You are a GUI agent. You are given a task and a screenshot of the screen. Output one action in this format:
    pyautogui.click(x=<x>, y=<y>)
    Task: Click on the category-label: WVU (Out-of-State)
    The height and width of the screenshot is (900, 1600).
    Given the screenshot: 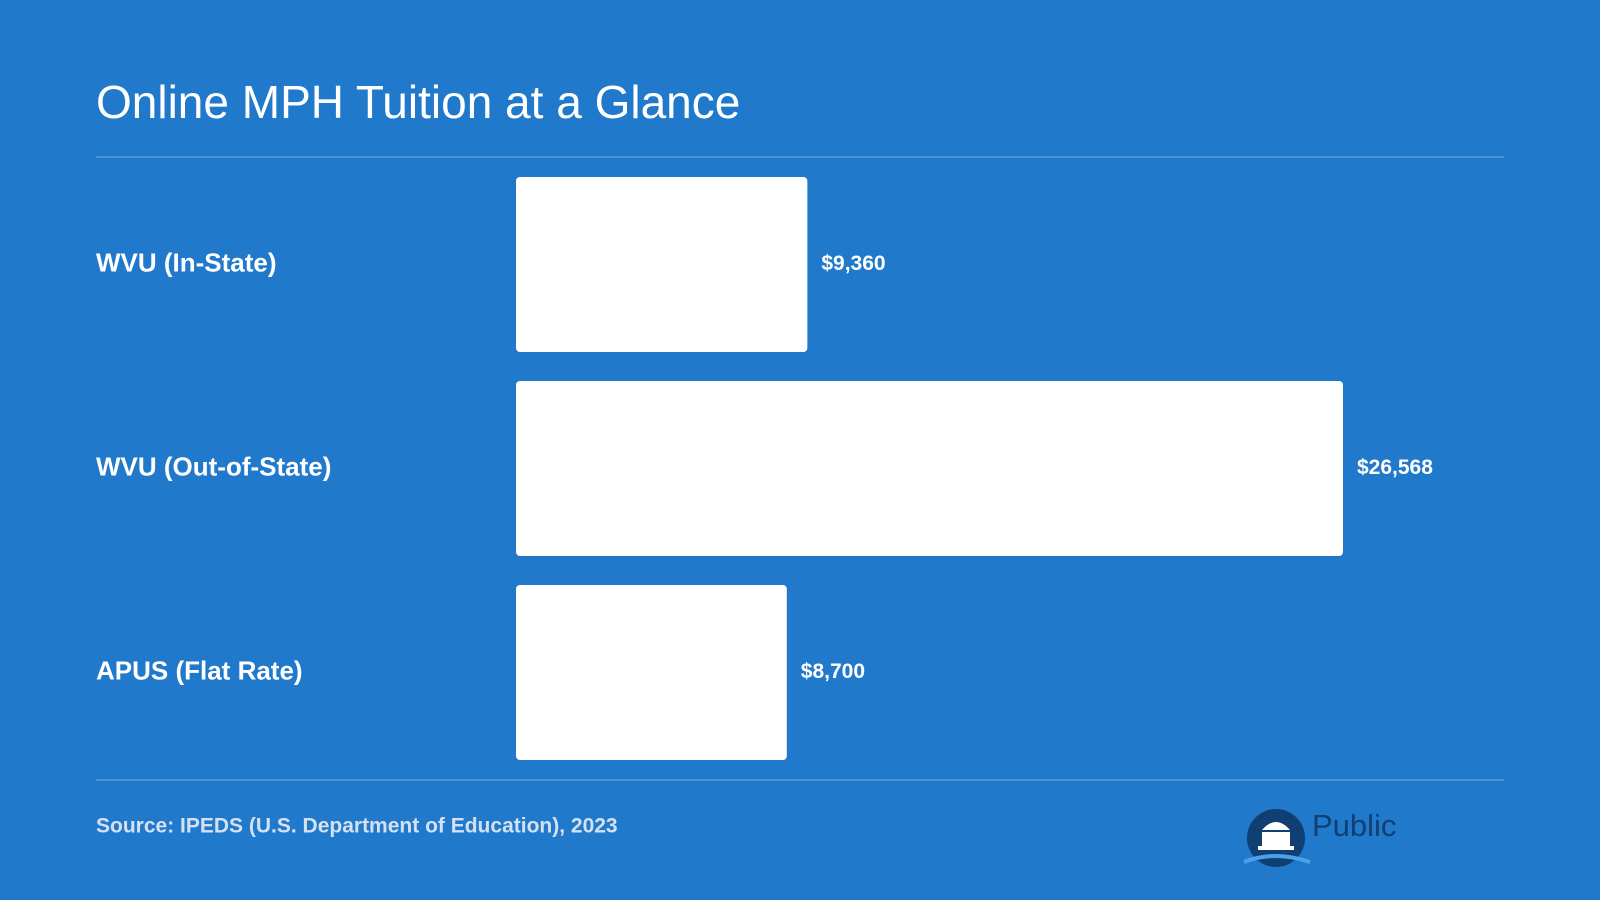 What is the action you would take?
    pyautogui.click(x=213, y=466)
    